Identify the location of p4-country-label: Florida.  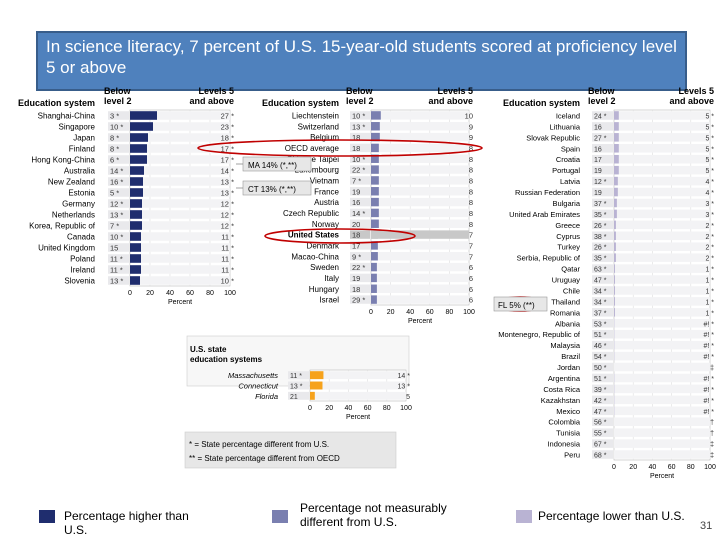
(266, 396).